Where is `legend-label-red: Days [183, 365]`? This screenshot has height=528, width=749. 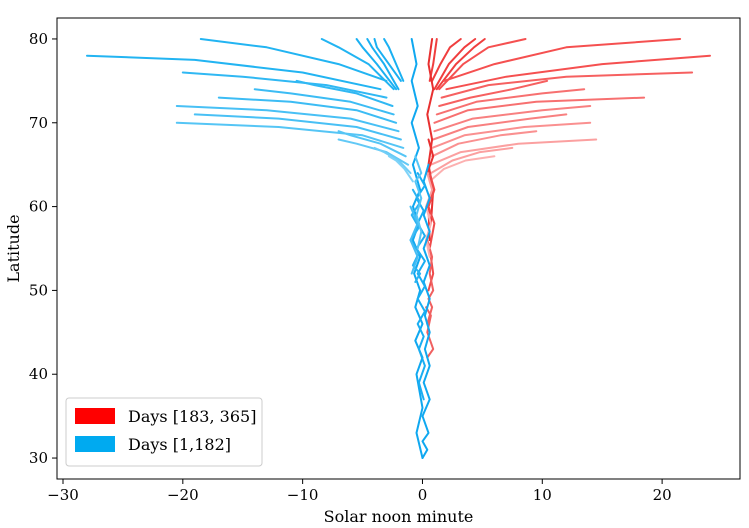 legend-label-red: Days [183, 365] is located at coordinates (192, 416).